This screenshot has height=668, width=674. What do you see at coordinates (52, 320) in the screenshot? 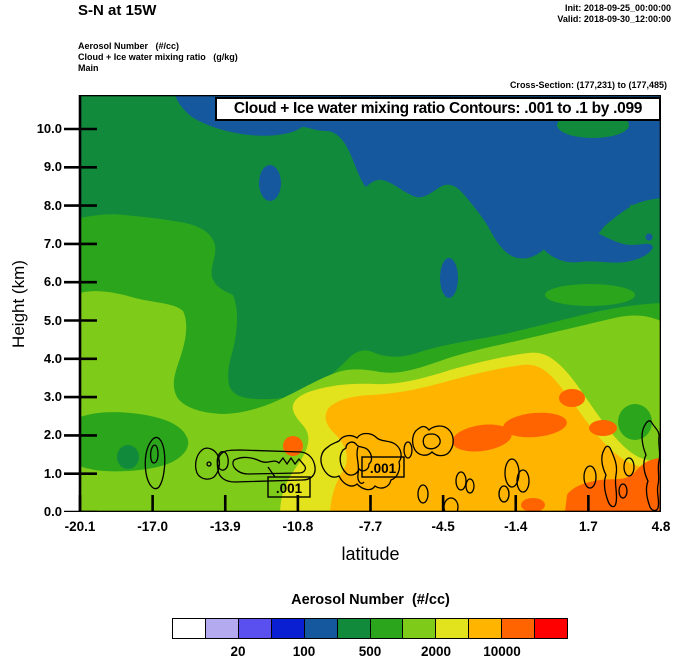
I see `y-tick-label: 5.0` at bounding box center [52, 320].